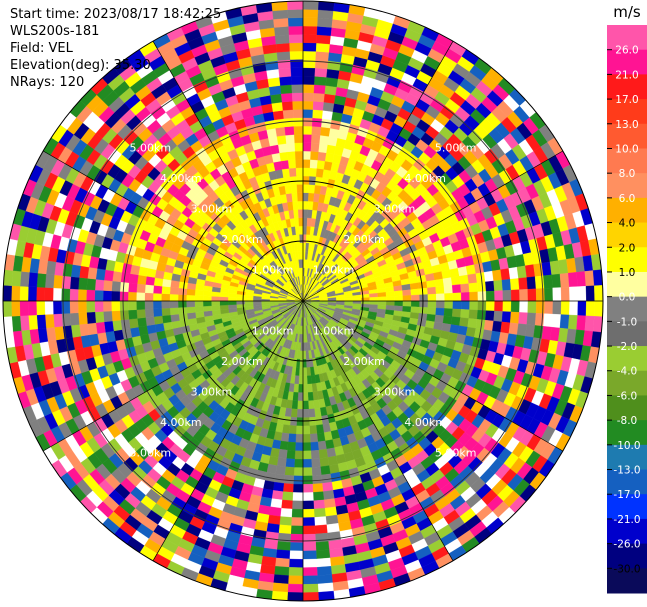  Describe the element at coordinates (151, 453) in the screenshot. I see `ring-label: 5.00km` at that location.